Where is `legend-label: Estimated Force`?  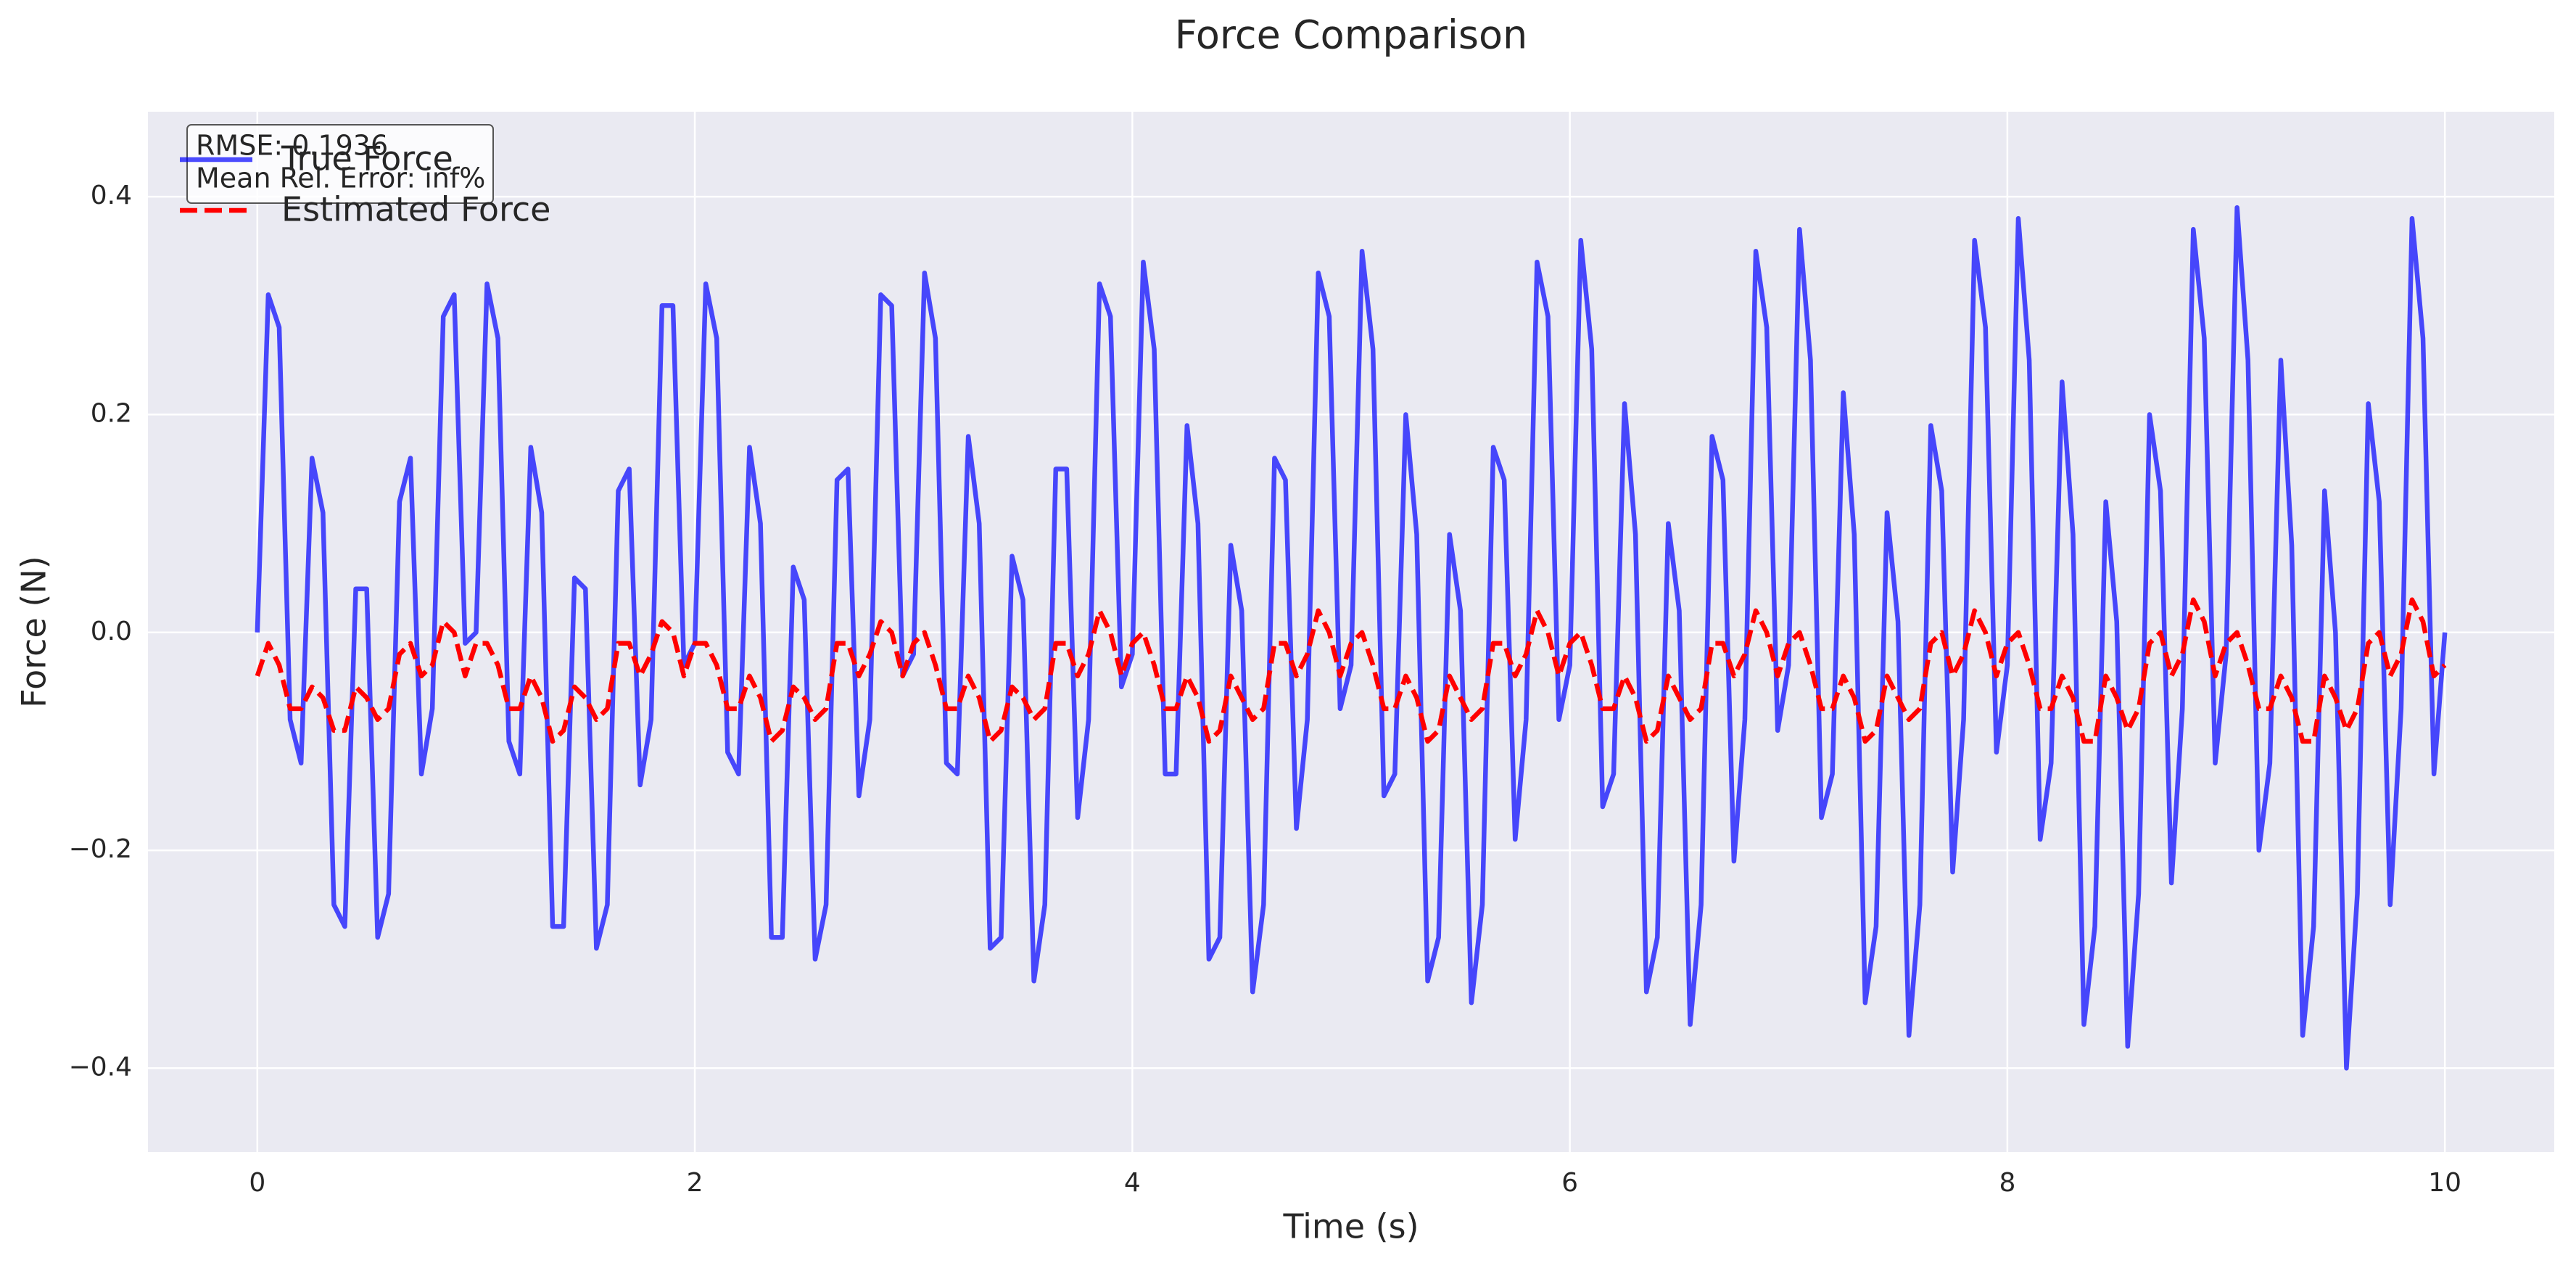 legend-label: Estimated Force is located at coordinates (415, 209).